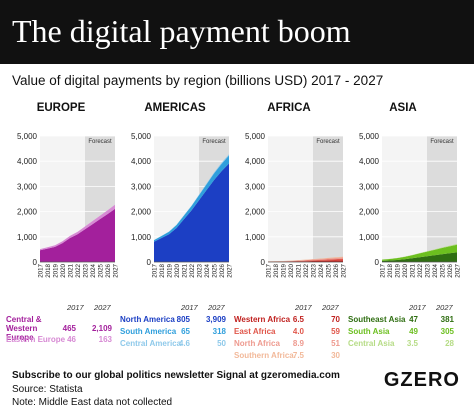  I want to click on legend-series-name: North Africa, so click(257, 343).